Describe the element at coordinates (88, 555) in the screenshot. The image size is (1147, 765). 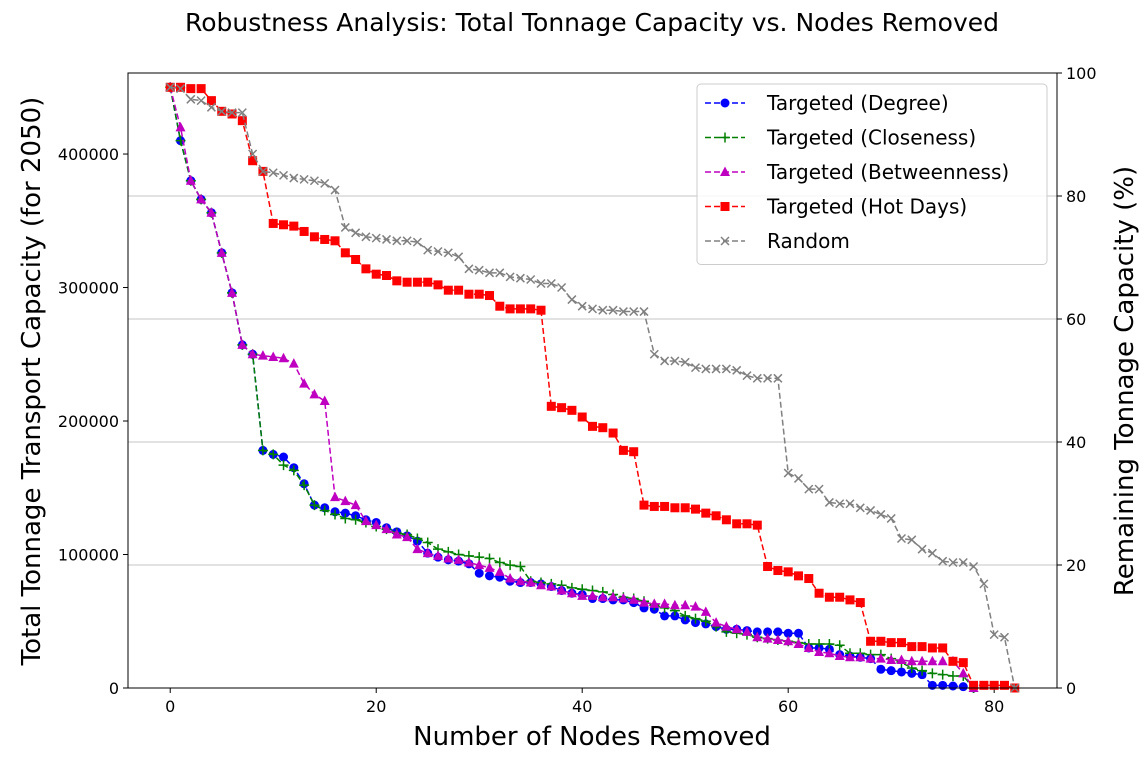
I see `y-tick-label: 100000` at that location.